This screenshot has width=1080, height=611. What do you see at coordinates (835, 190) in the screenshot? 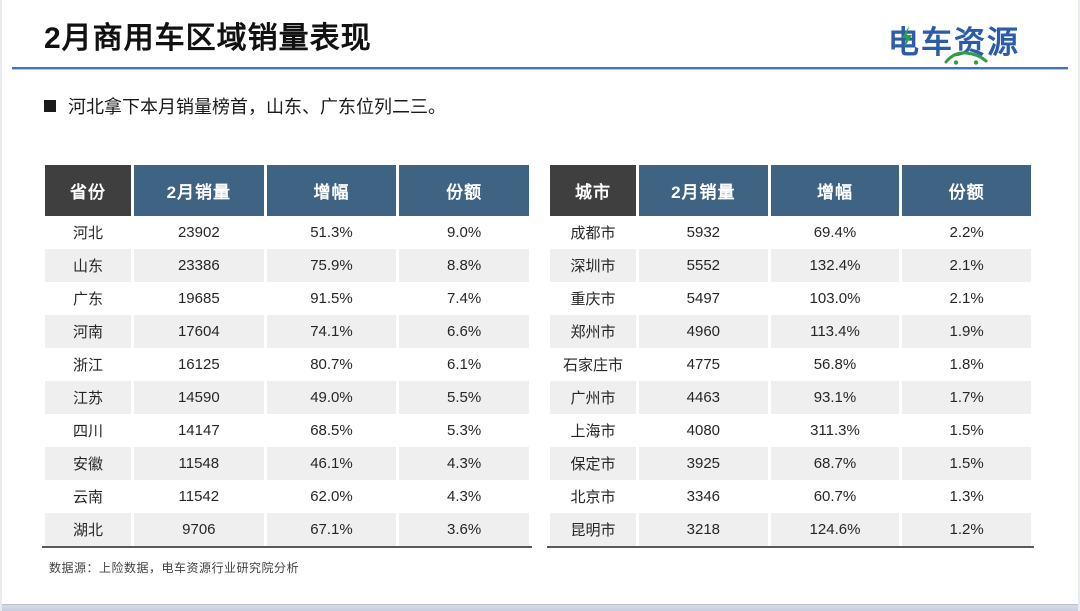
I see `column-header: 增幅` at bounding box center [835, 190].